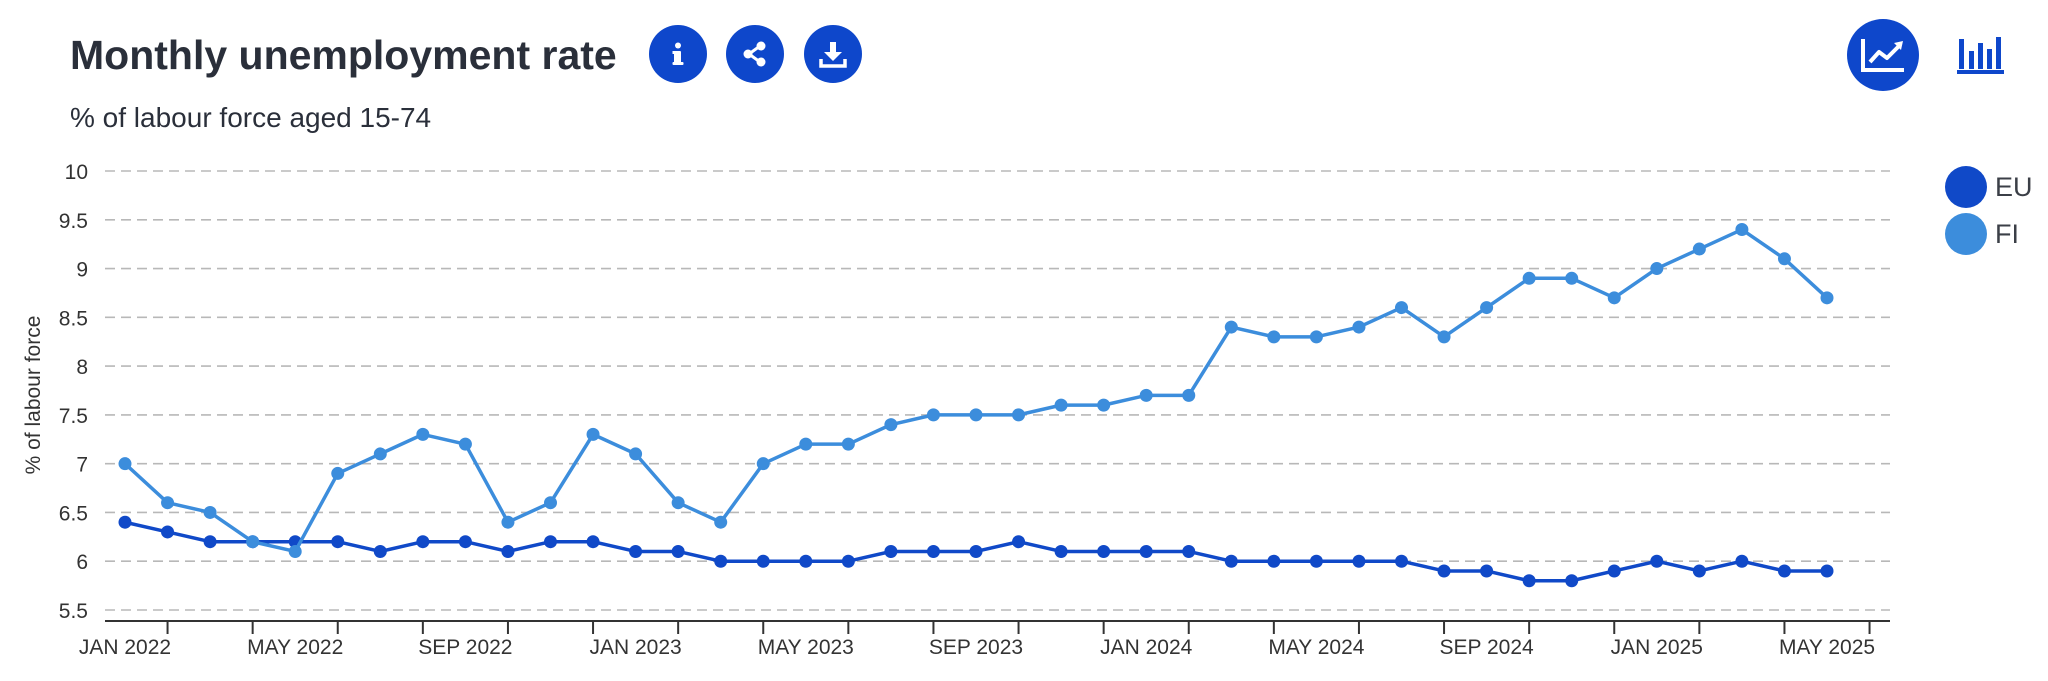 The image size is (2048, 681). What do you see at coordinates (1883, 55) in the screenshot?
I see `line-chart-view-button` at bounding box center [1883, 55].